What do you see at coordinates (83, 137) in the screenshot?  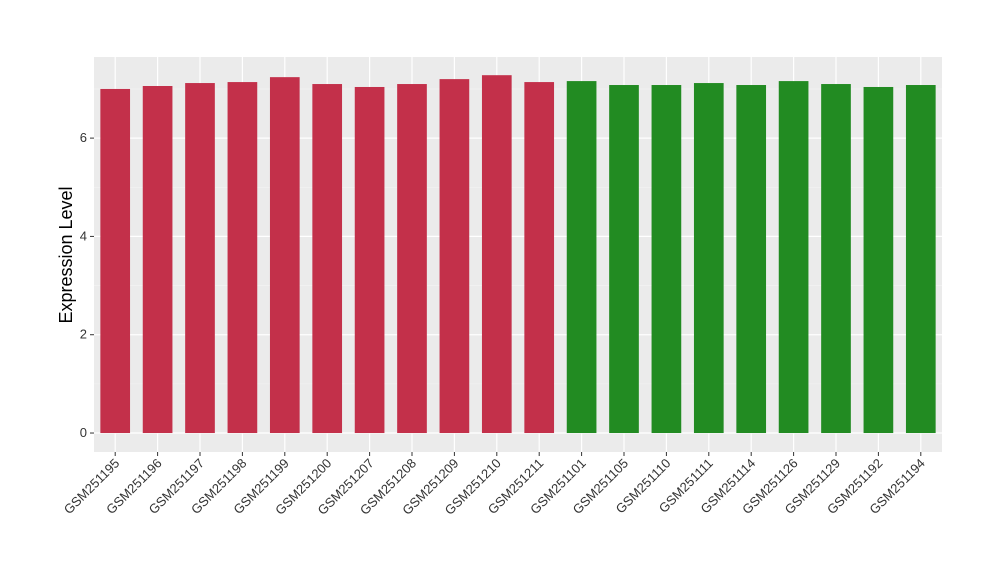 I see `y-tick-label: 6` at bounding box center [83, 137].